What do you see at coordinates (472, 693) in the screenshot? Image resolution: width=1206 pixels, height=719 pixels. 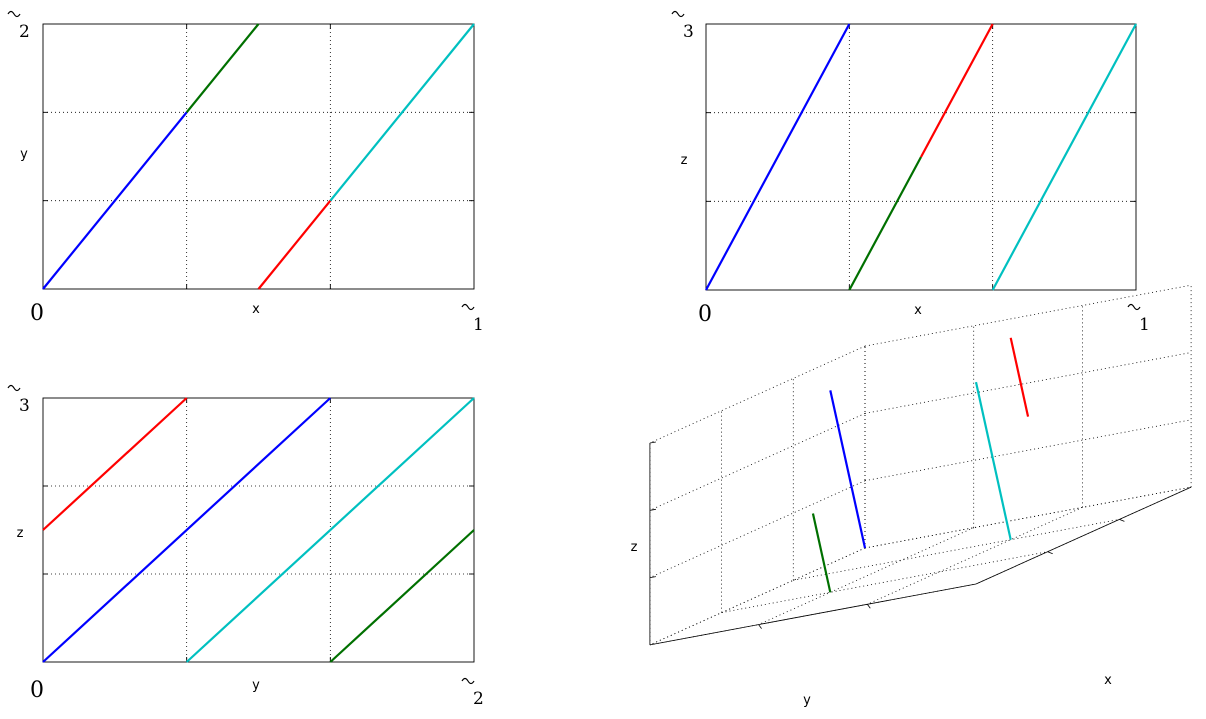 I see `x-tick-label-end: 2` at bounding box center [472, 693].